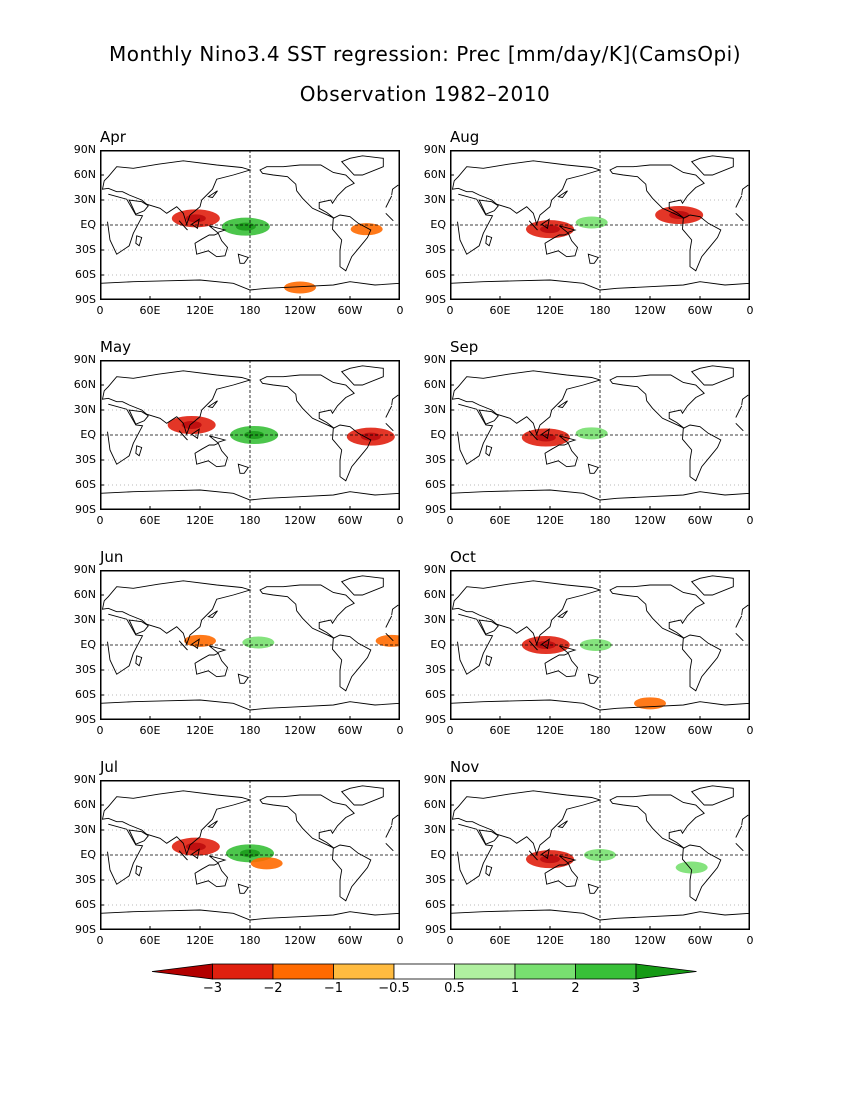  I want to click on colorbar-label: −3, so click(212, 988).